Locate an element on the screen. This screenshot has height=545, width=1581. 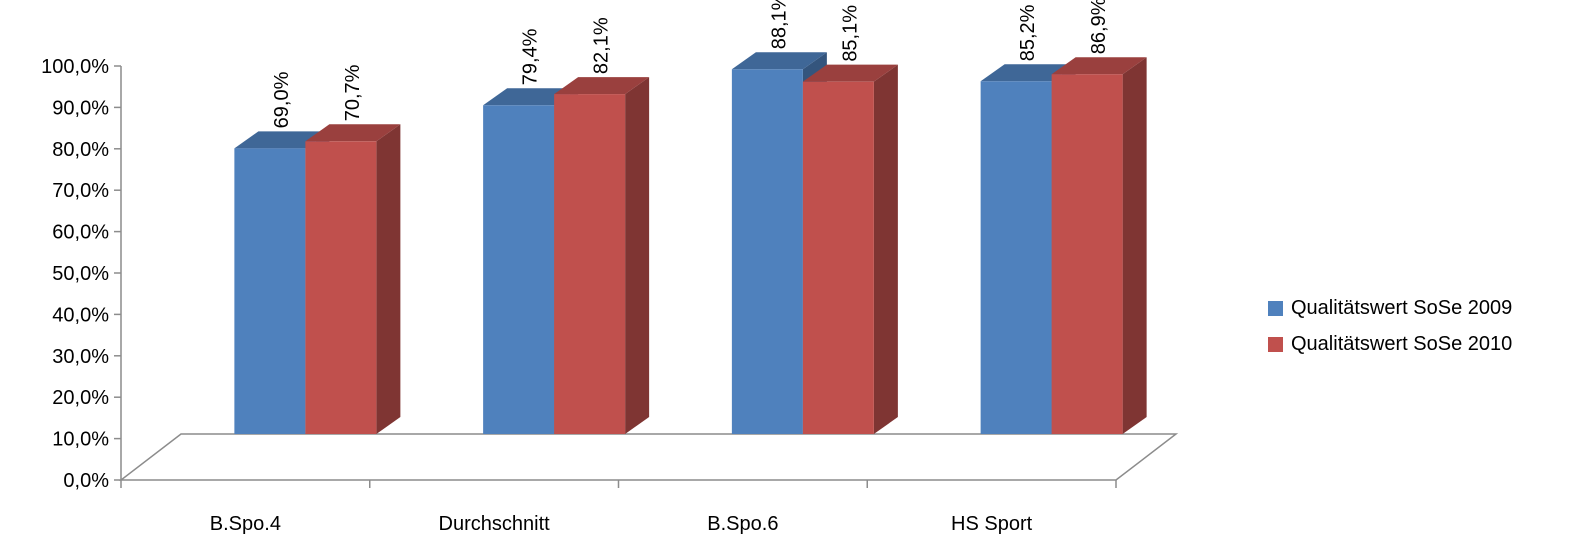
y-tick-label: 60,0% is located at coordinates (80, 233).